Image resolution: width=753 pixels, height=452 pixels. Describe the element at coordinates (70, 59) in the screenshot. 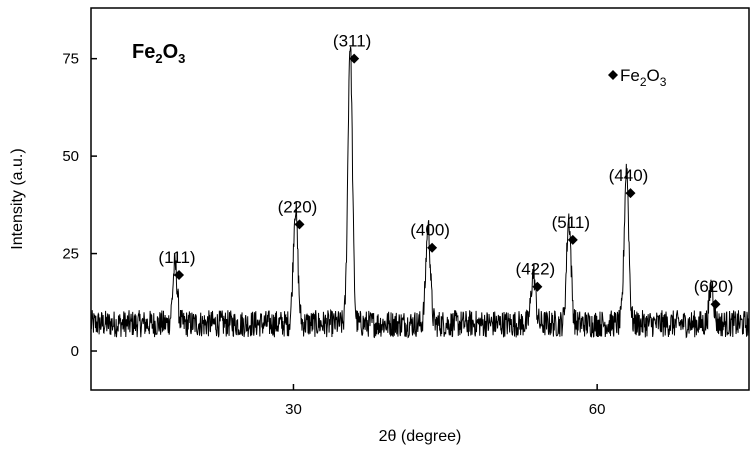

I see `y-tick-label: 75` at that location.